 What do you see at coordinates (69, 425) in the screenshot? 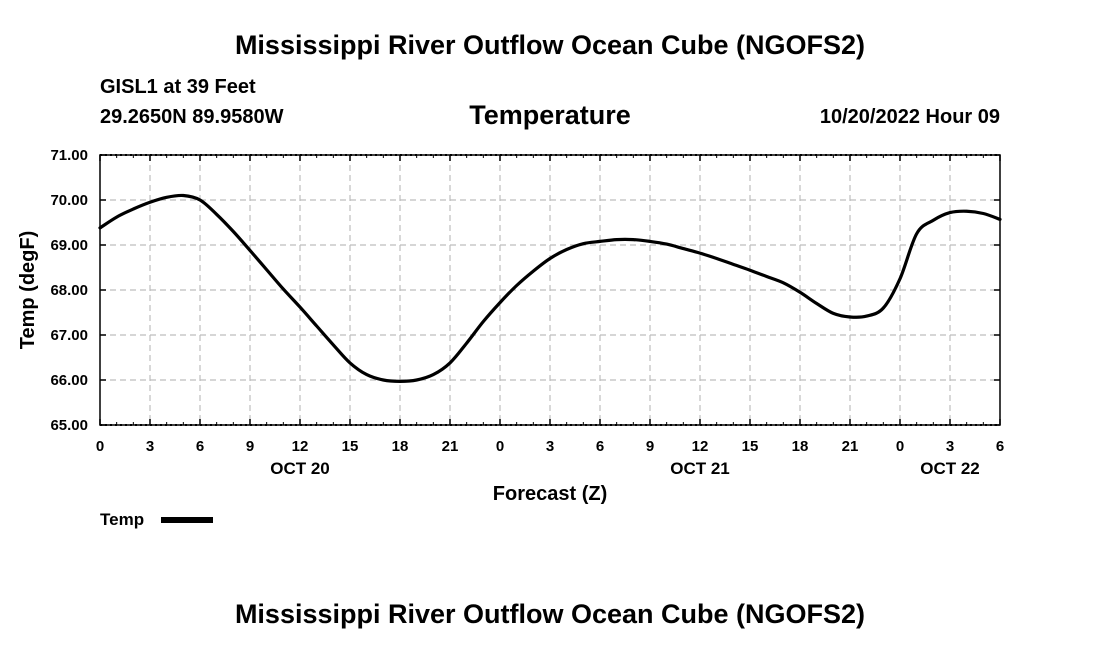
I see `y-tick-label: 65.00` at bounding box center [69, 425].